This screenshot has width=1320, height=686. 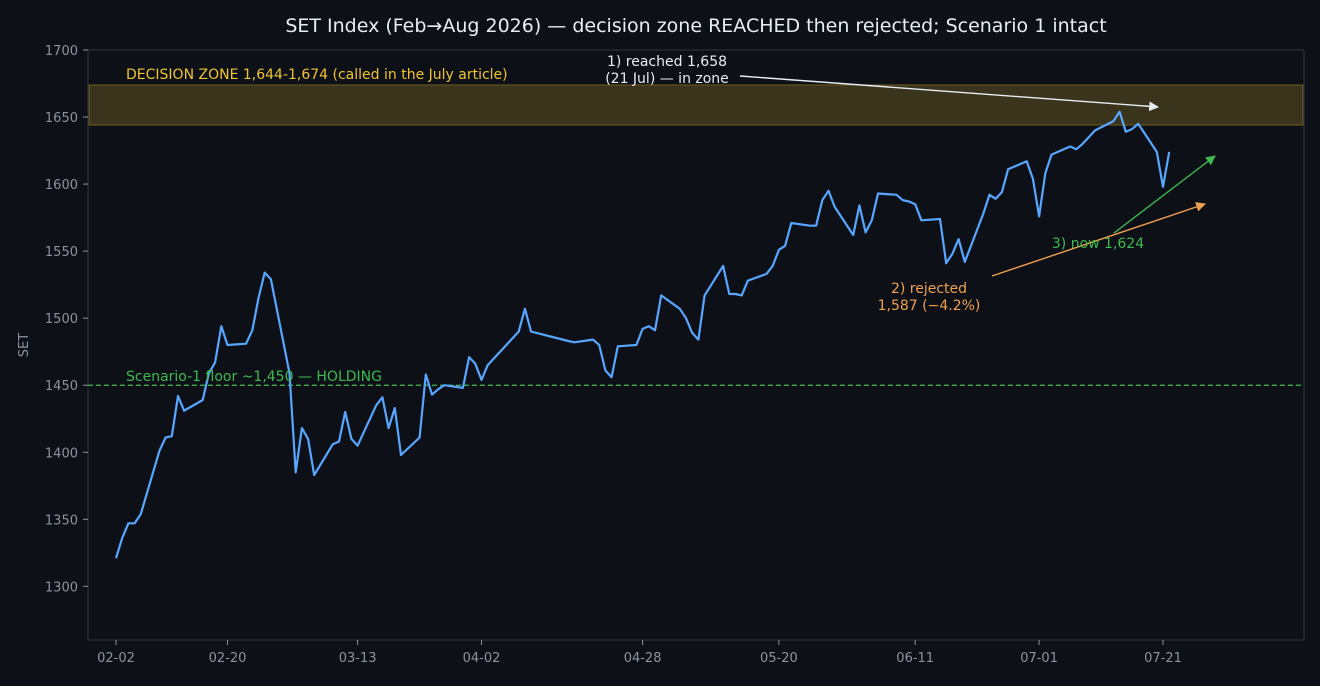 I want to click on y-tick-label: 1300, so click(x=61, y=587).